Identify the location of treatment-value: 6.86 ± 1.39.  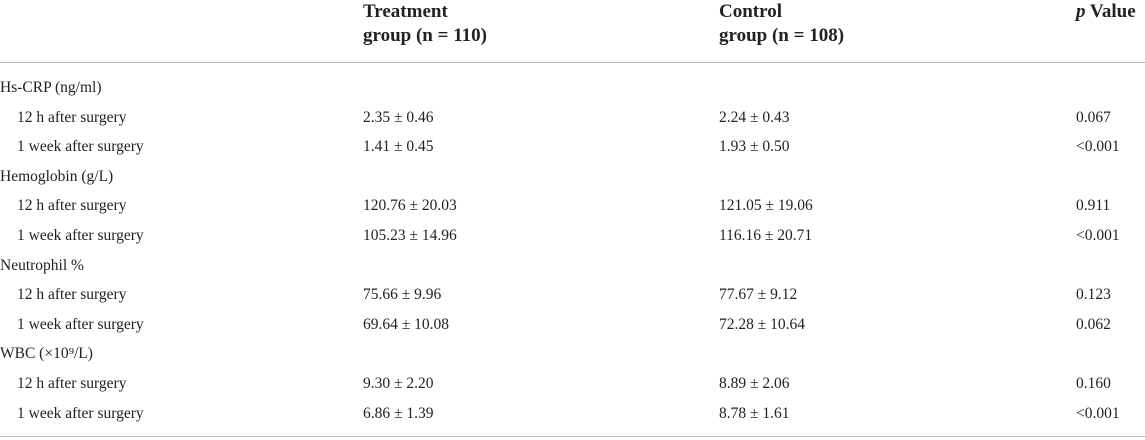
(398, 413).